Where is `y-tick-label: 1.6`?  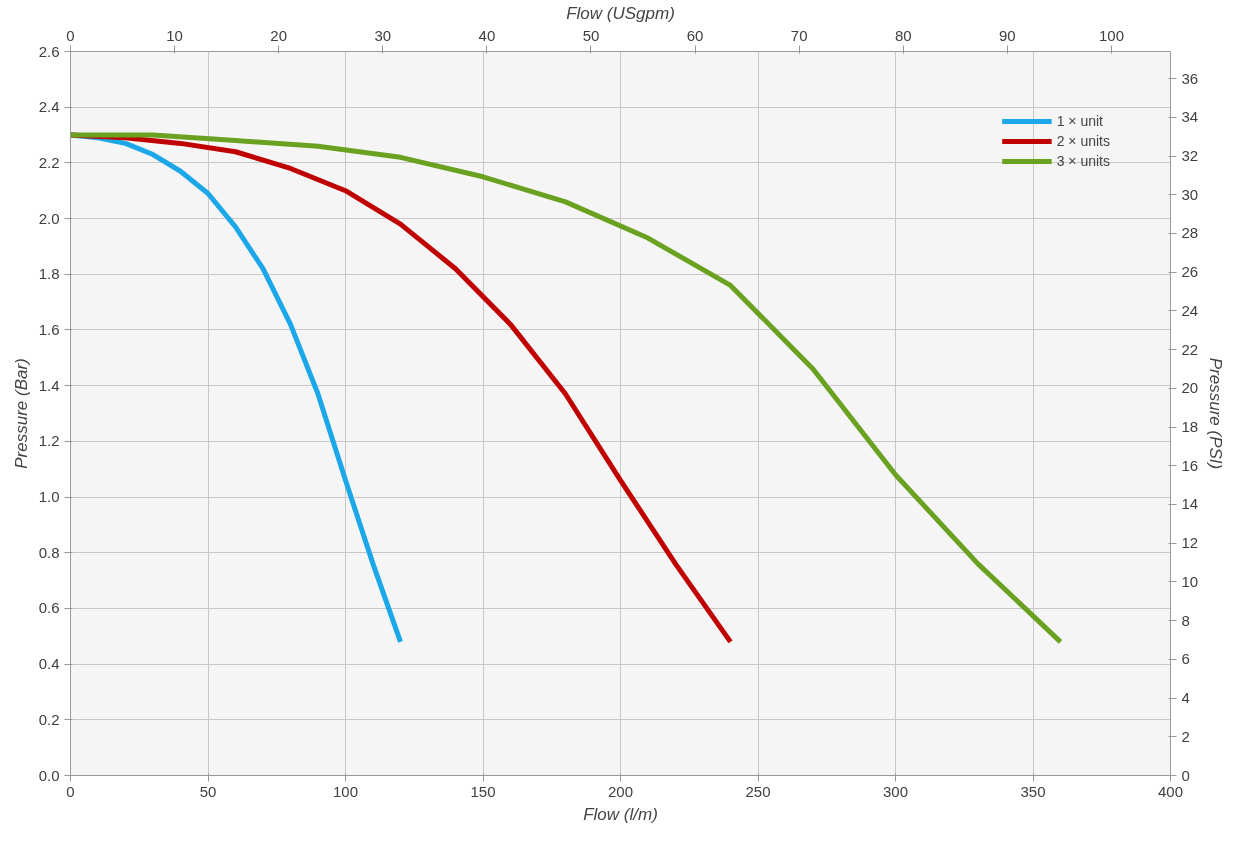 y-tick-label: 1.6 is located at coordinates (49, 329).